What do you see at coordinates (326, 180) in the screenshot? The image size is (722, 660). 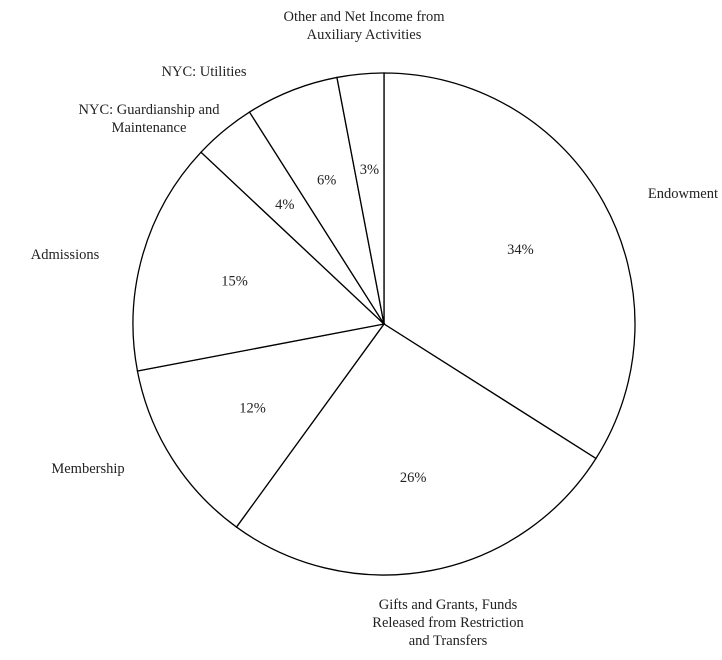 I see `percent-label-6: 6%` at bounding box center [326, 180].